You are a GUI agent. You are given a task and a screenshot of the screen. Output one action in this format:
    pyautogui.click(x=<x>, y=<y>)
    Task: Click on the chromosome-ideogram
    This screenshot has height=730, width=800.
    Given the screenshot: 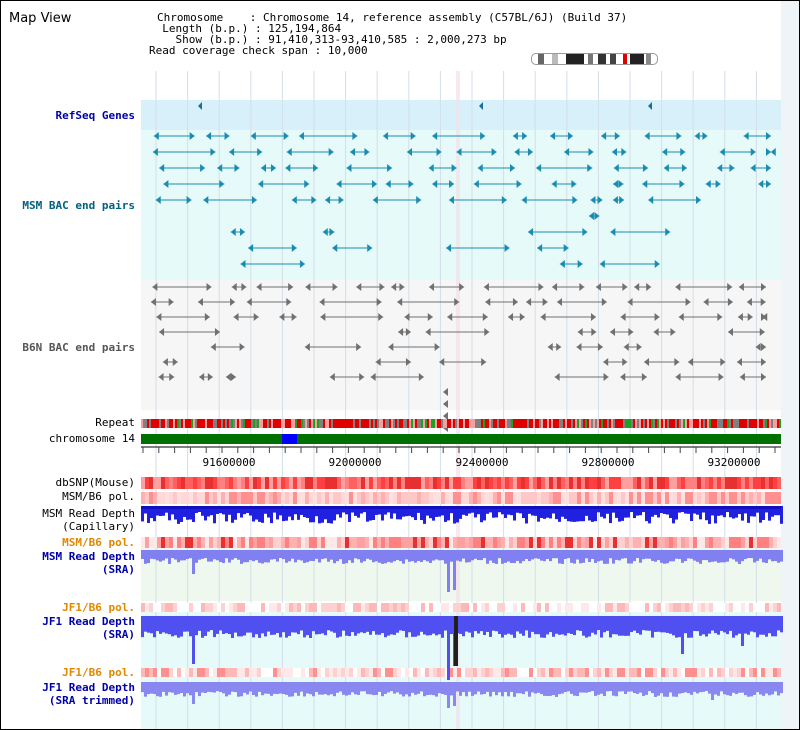 What is the action you would take?
    pyautogui.click(x=594, y=59)
    